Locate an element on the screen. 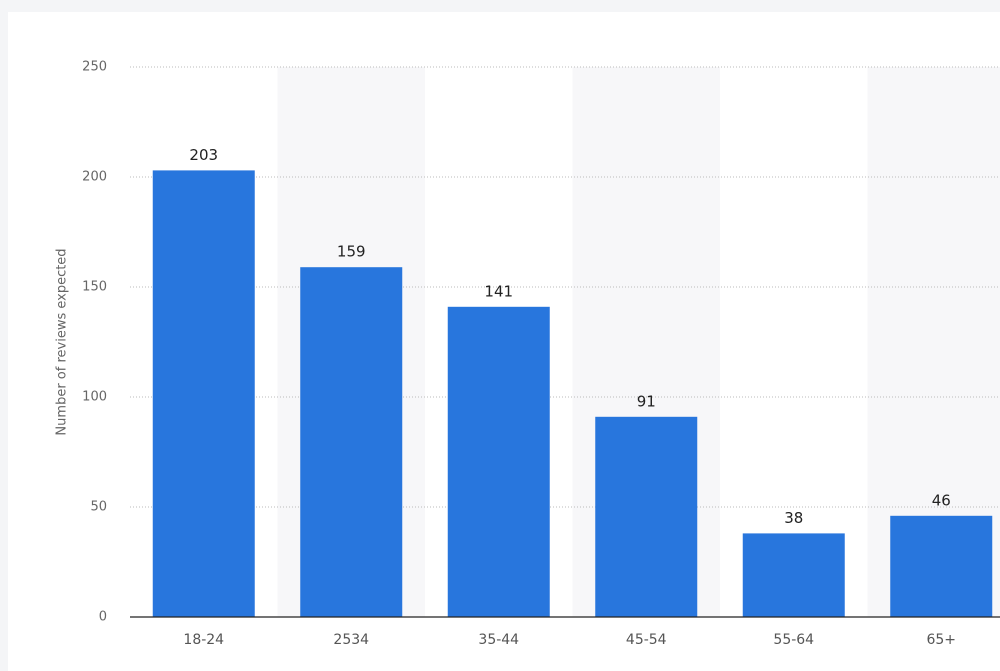 This screenshot has height=671, width=1000. y-tick-label: 50 is located at coordinates (98, 507).